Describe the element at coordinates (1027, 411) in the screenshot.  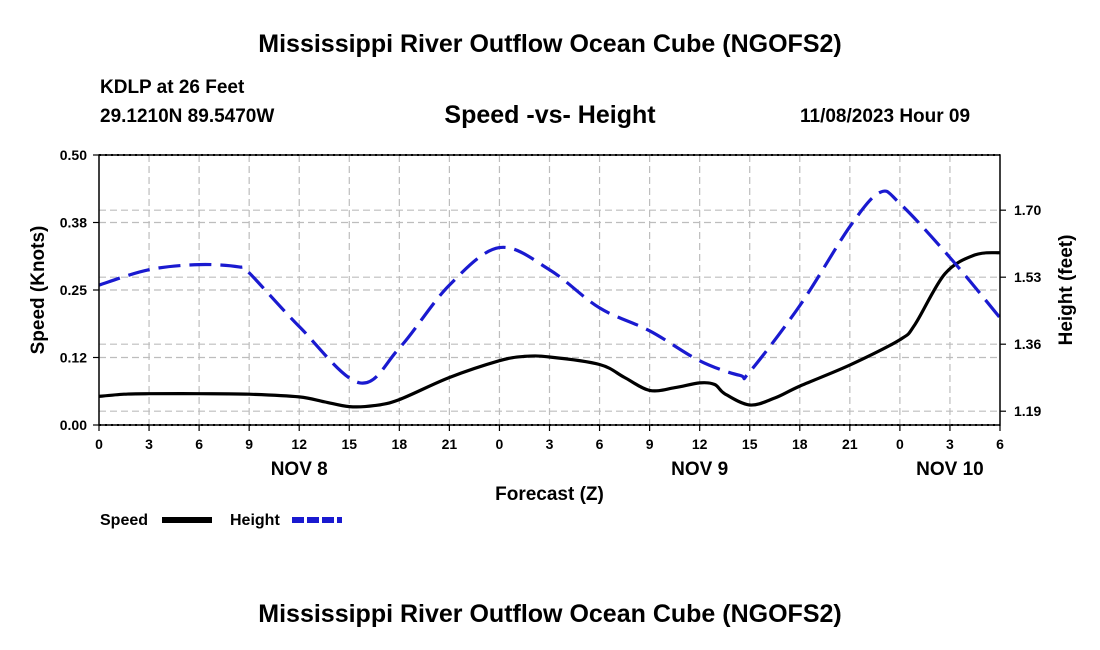
I see `y2-tick-label: 1.19` at that location.